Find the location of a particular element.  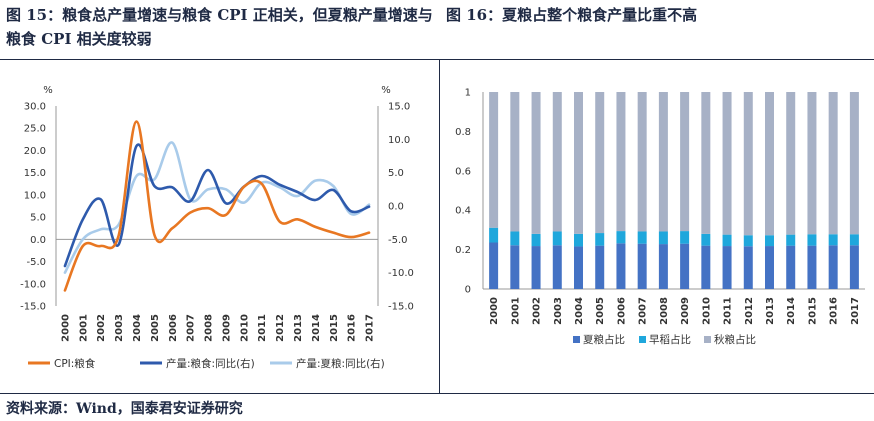

y-tick-label: 0.8 is located at coordinates (463, 132).